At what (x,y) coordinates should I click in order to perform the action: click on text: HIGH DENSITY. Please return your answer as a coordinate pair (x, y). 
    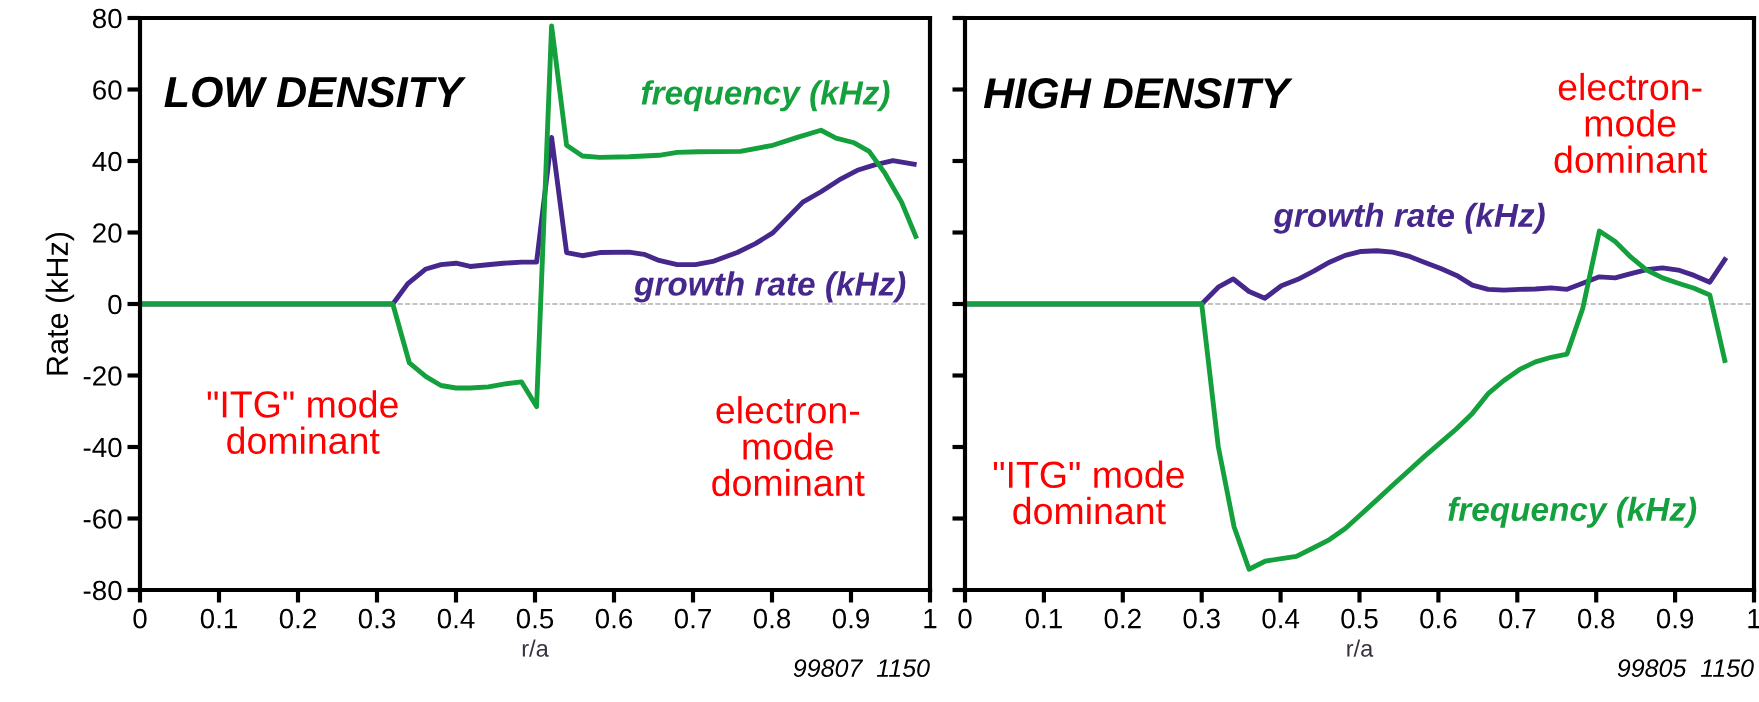
    Looking at the image, I should click on (1138, 93).